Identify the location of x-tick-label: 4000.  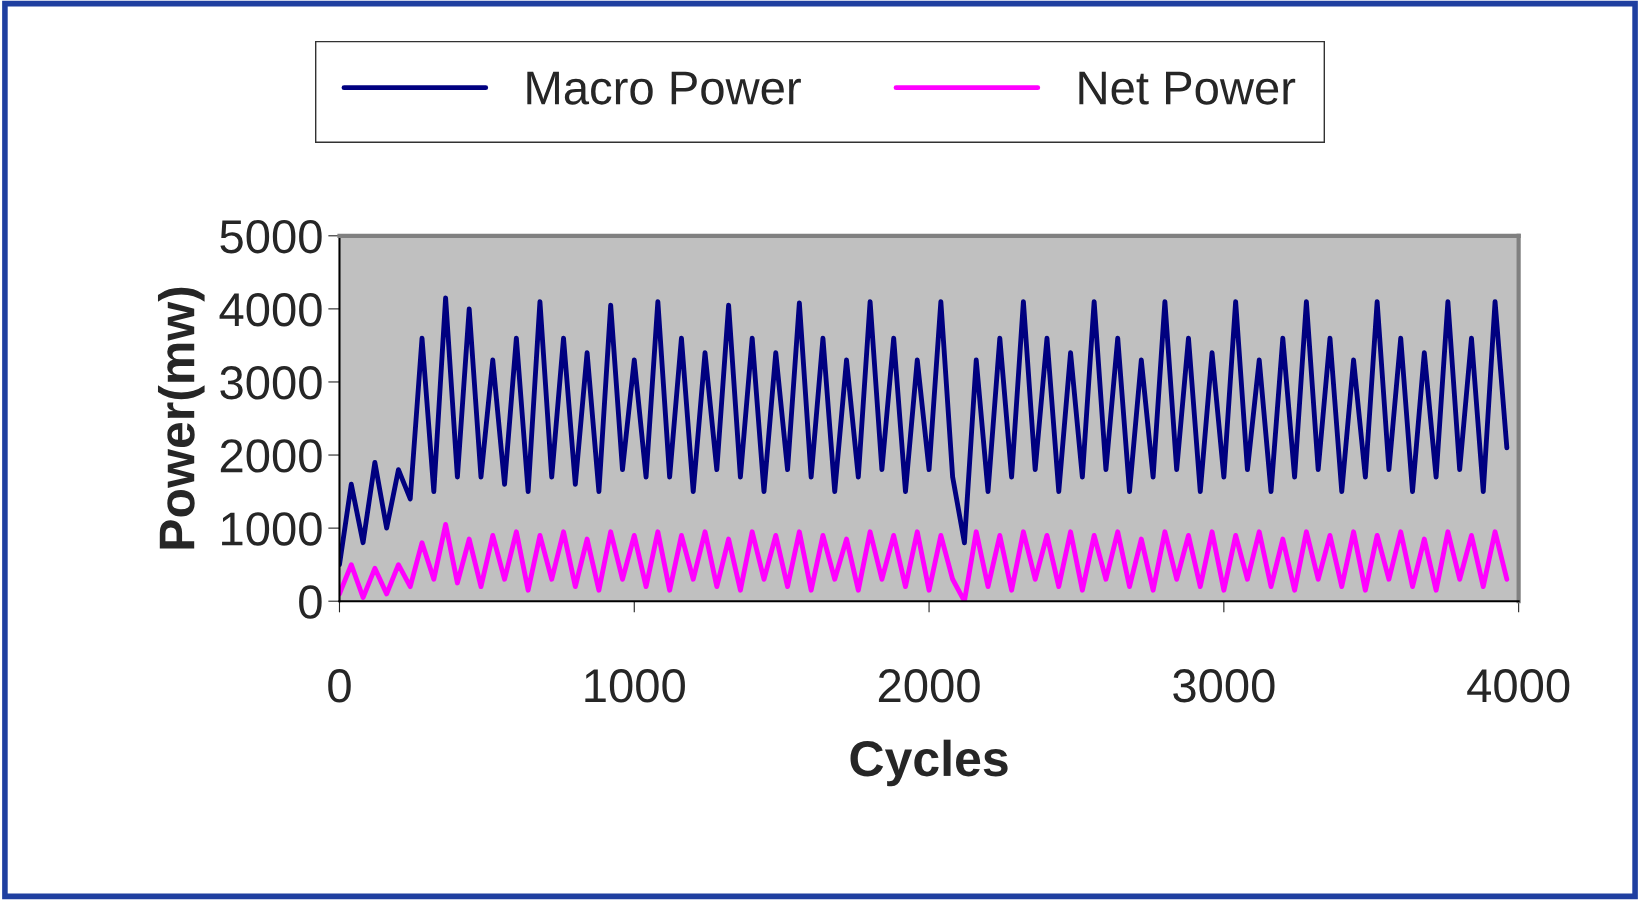
(1518, 686).